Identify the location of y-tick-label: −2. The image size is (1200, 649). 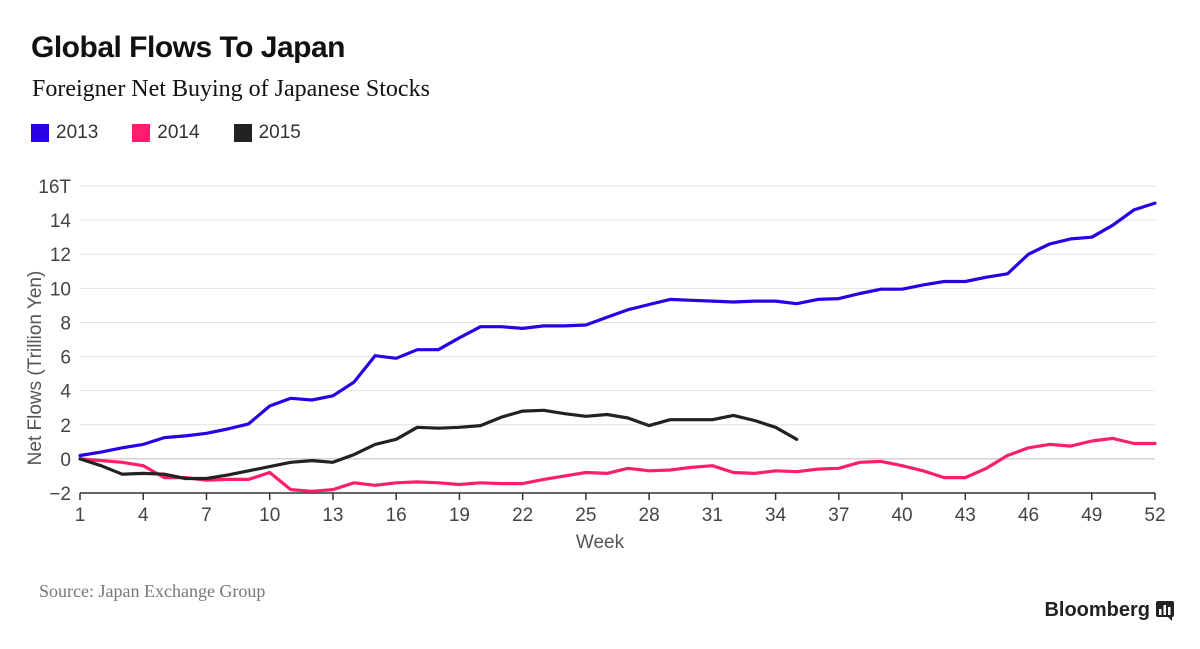
(60, 494).